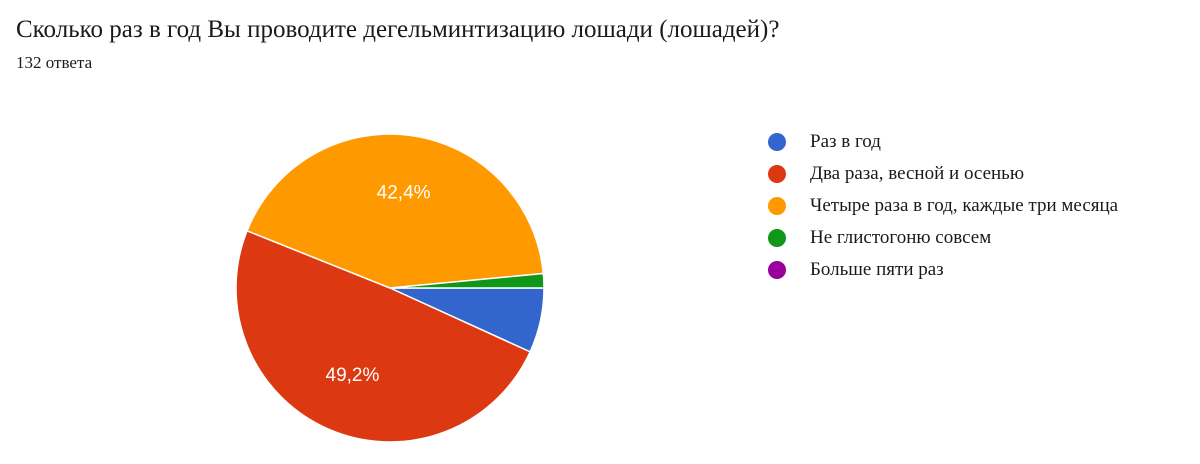 Image resolution: width=1200 pixels, height=464 pixels. I want to click on legend-label: Четыре раза в год, каждые три месяца, so click(964, 205).